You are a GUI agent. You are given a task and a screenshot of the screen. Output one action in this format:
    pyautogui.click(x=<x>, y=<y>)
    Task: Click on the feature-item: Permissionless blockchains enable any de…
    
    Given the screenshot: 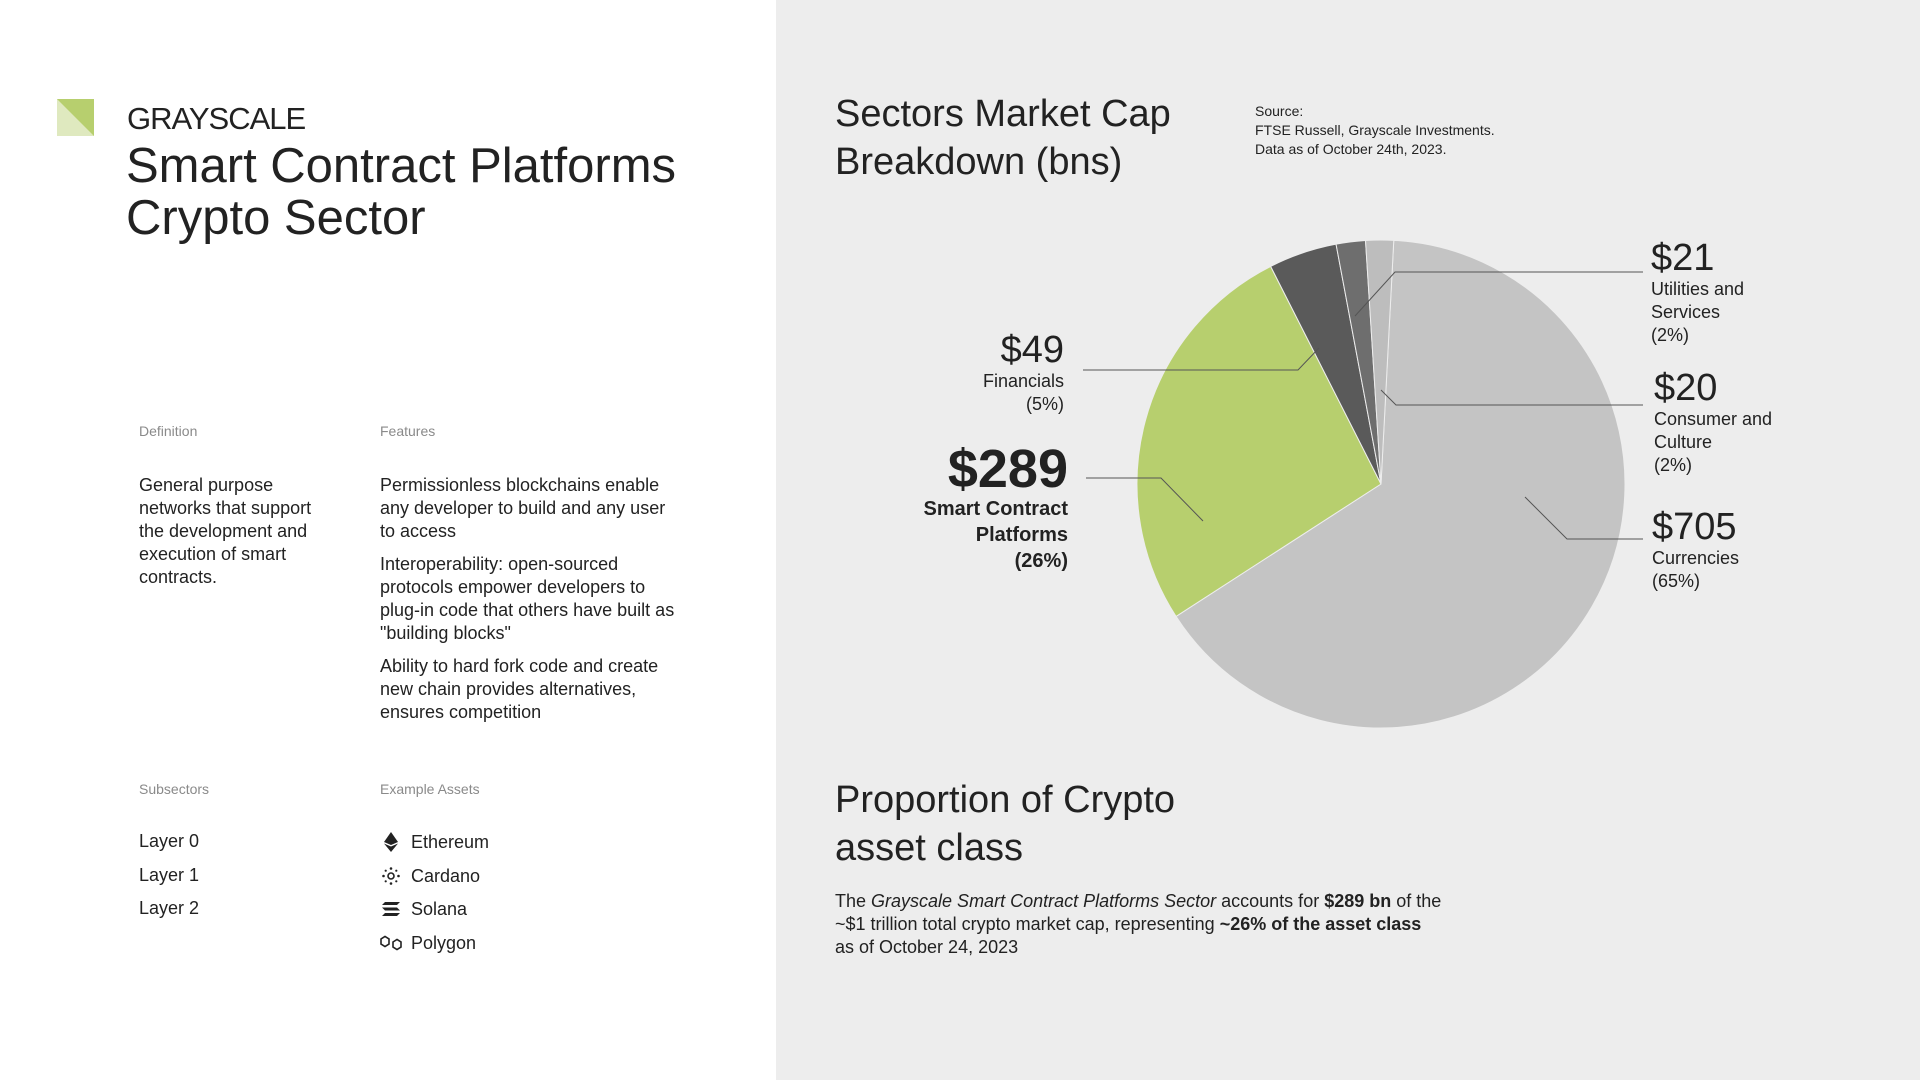 What is the action you would take?
    pyautogui.click(x=523, y=508)
    